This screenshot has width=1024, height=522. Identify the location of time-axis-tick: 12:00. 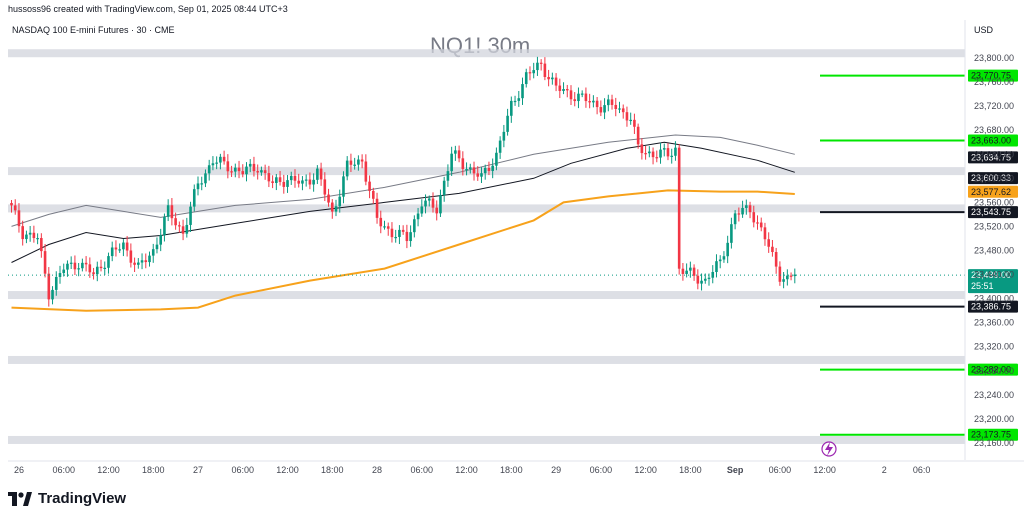
(287, 470).